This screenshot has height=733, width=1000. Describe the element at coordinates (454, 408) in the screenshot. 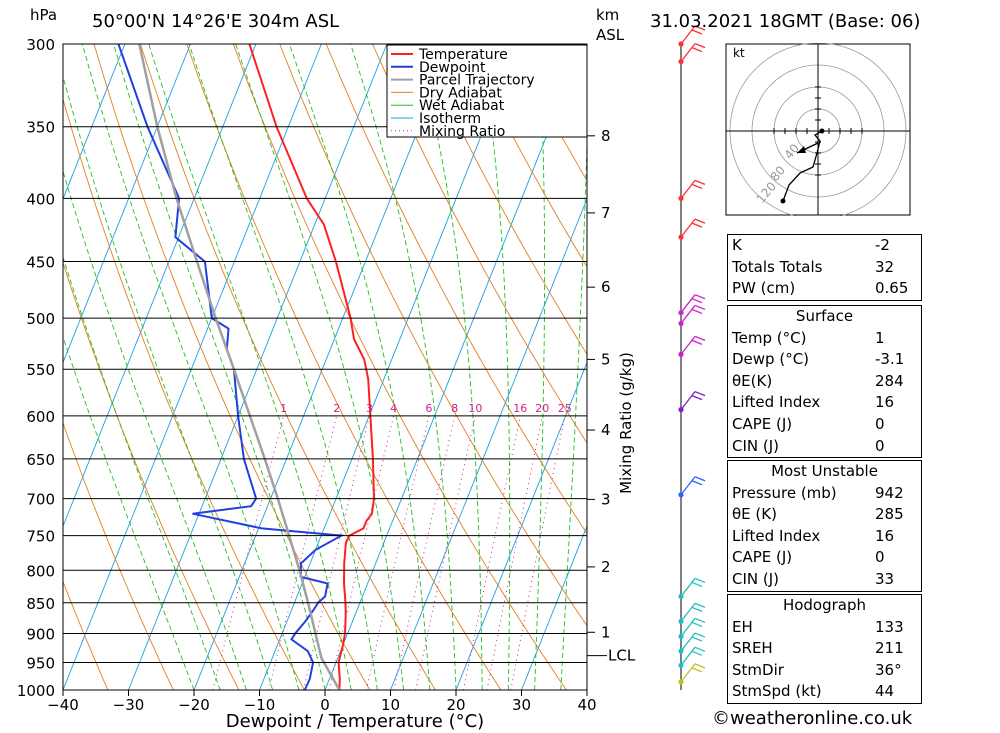

I see `mixing-ratio-label: 8` at that location.